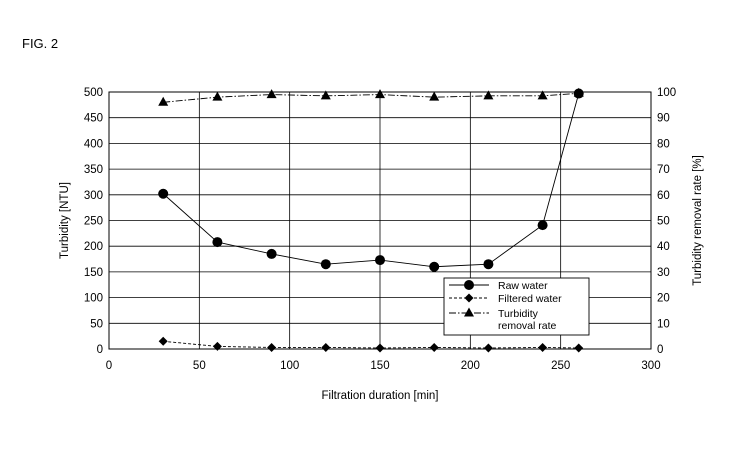 This screenshot has height=450, width=736. I want to click on y2-tick-label: 20, so click(663, 299).